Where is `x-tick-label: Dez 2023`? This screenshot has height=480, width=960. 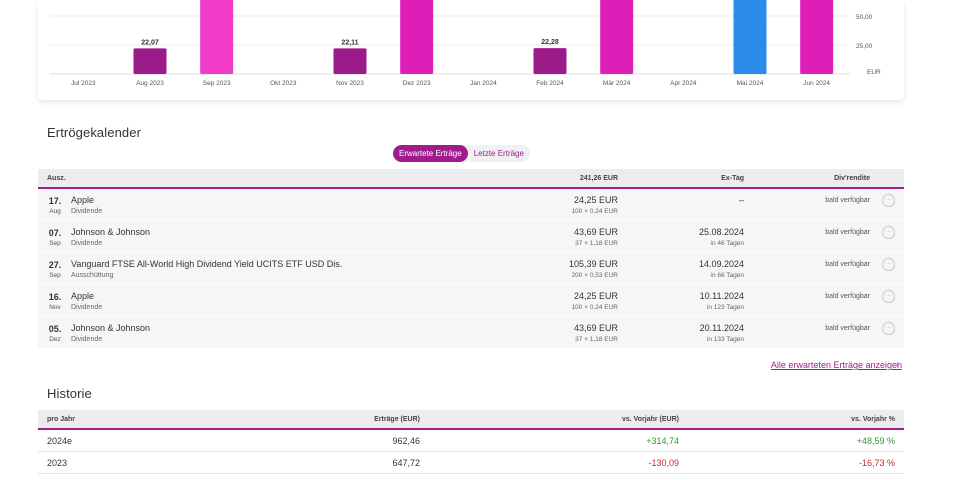 x-tick-label: Dez 2023 is located at coordinates (417, 83).